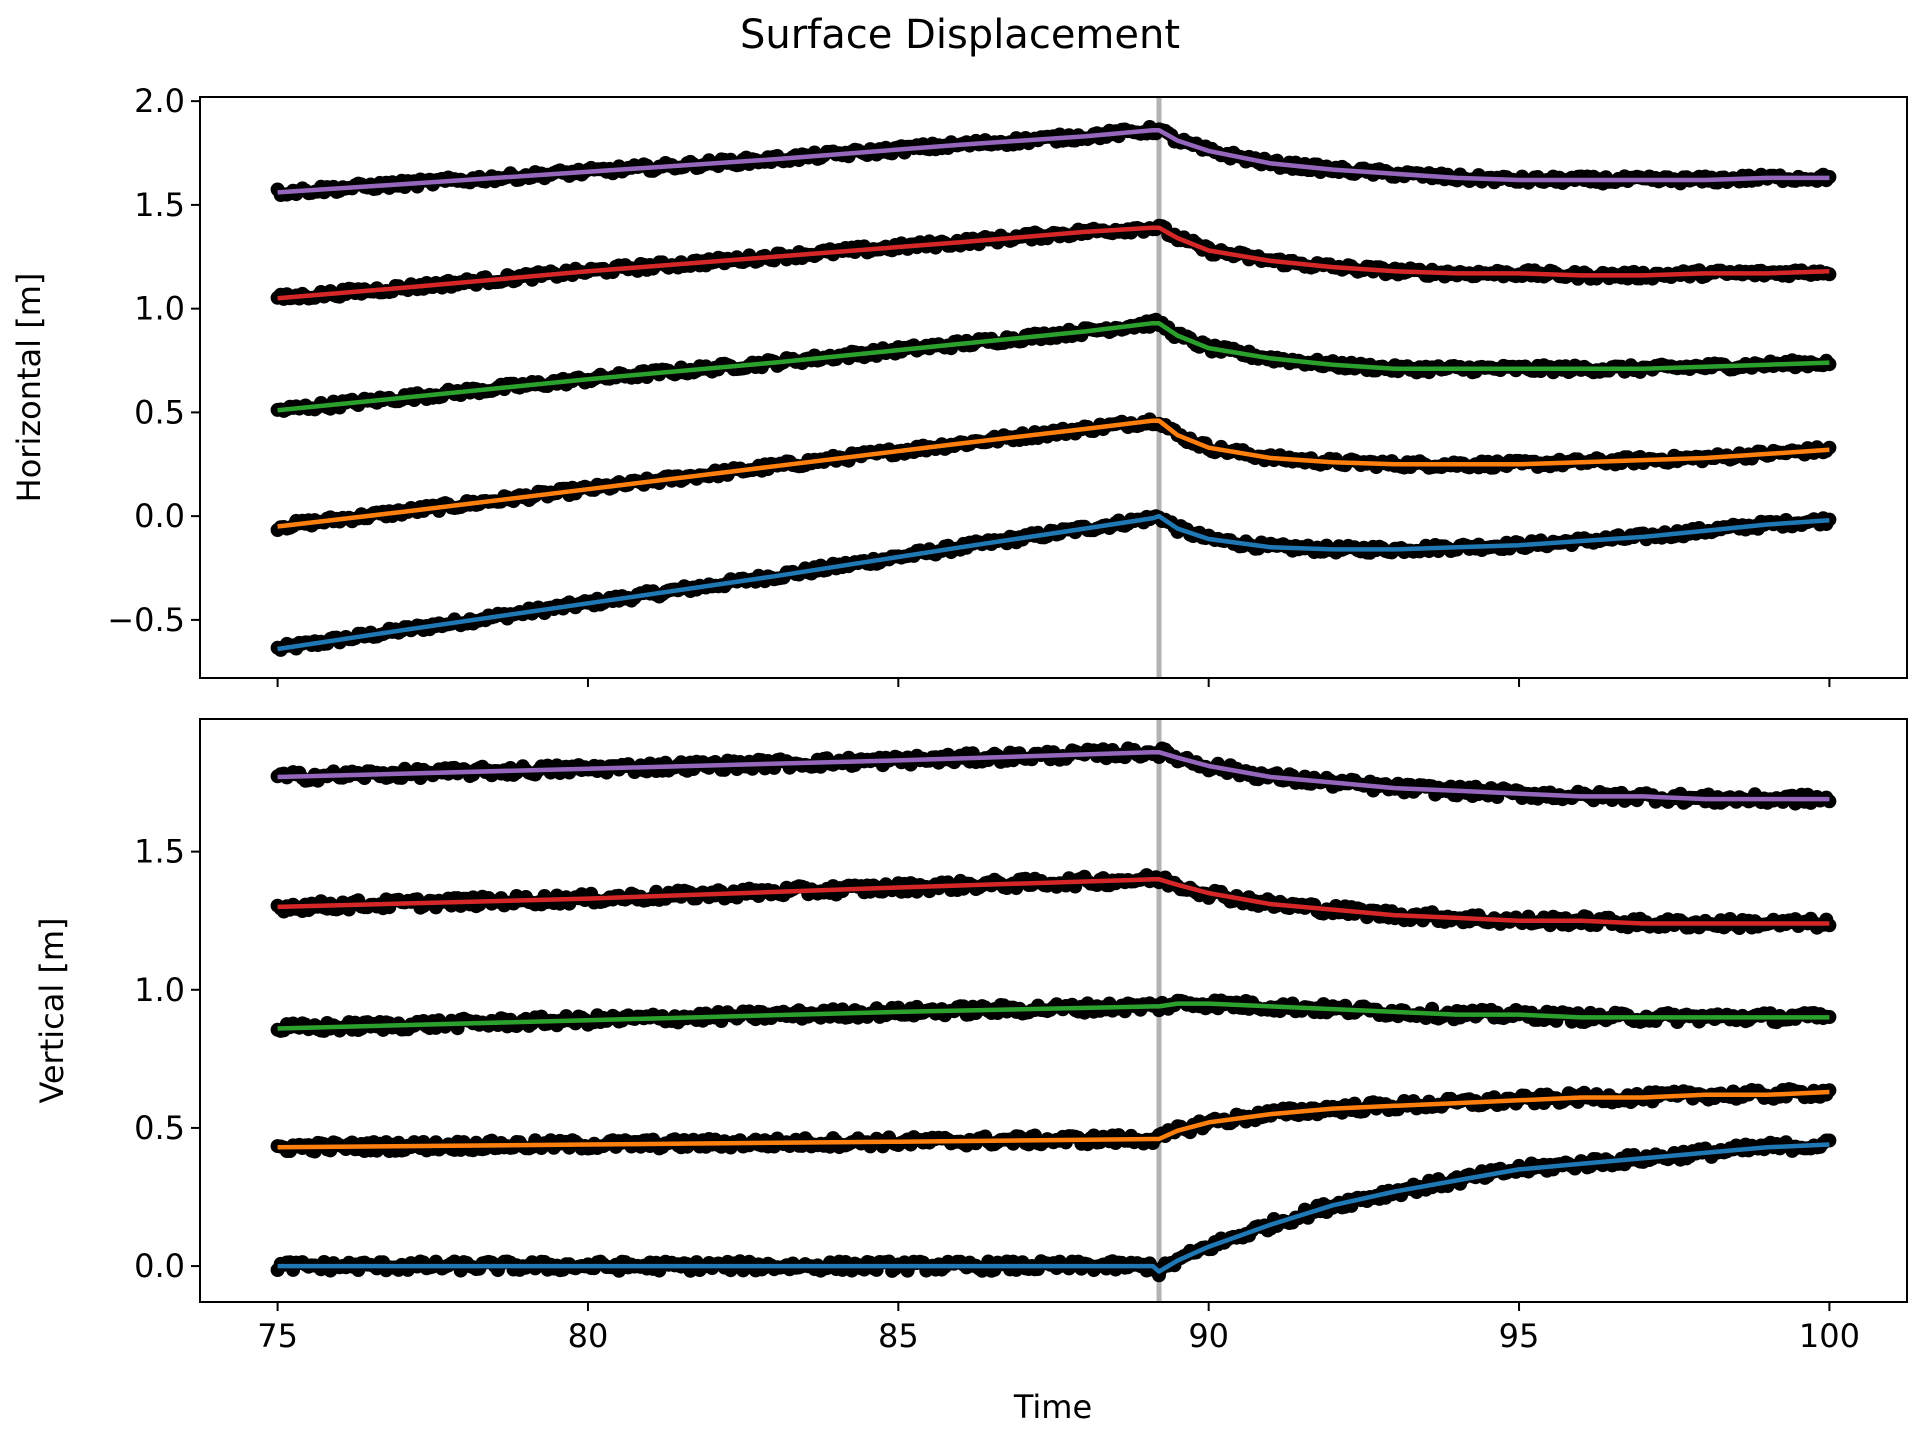 Image resolution: width=1920 pixels, height=1440 pixels. Describe the element at coordinates (159, 309) in the screenshot. I see `y-tick-label: 1.0` at that location.